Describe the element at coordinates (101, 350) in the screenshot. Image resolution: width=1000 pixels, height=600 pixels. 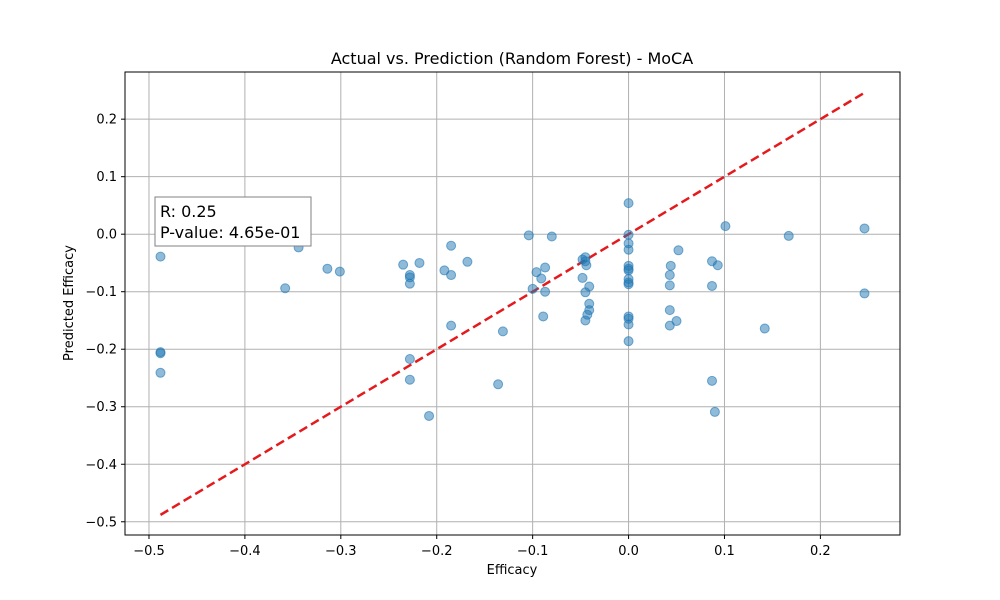
I see `y-tick-label: −0.2` at that location.